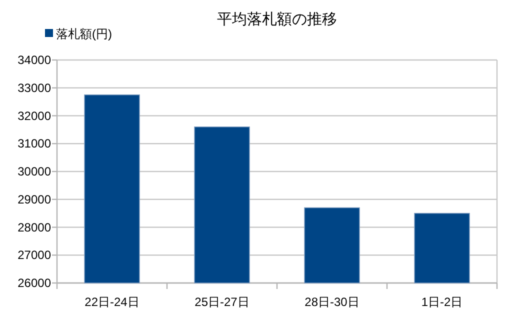  Describe the element at coordinates (277, 19) in the screenshot. I see `chart-title: 平均落札額の推移` at that location.